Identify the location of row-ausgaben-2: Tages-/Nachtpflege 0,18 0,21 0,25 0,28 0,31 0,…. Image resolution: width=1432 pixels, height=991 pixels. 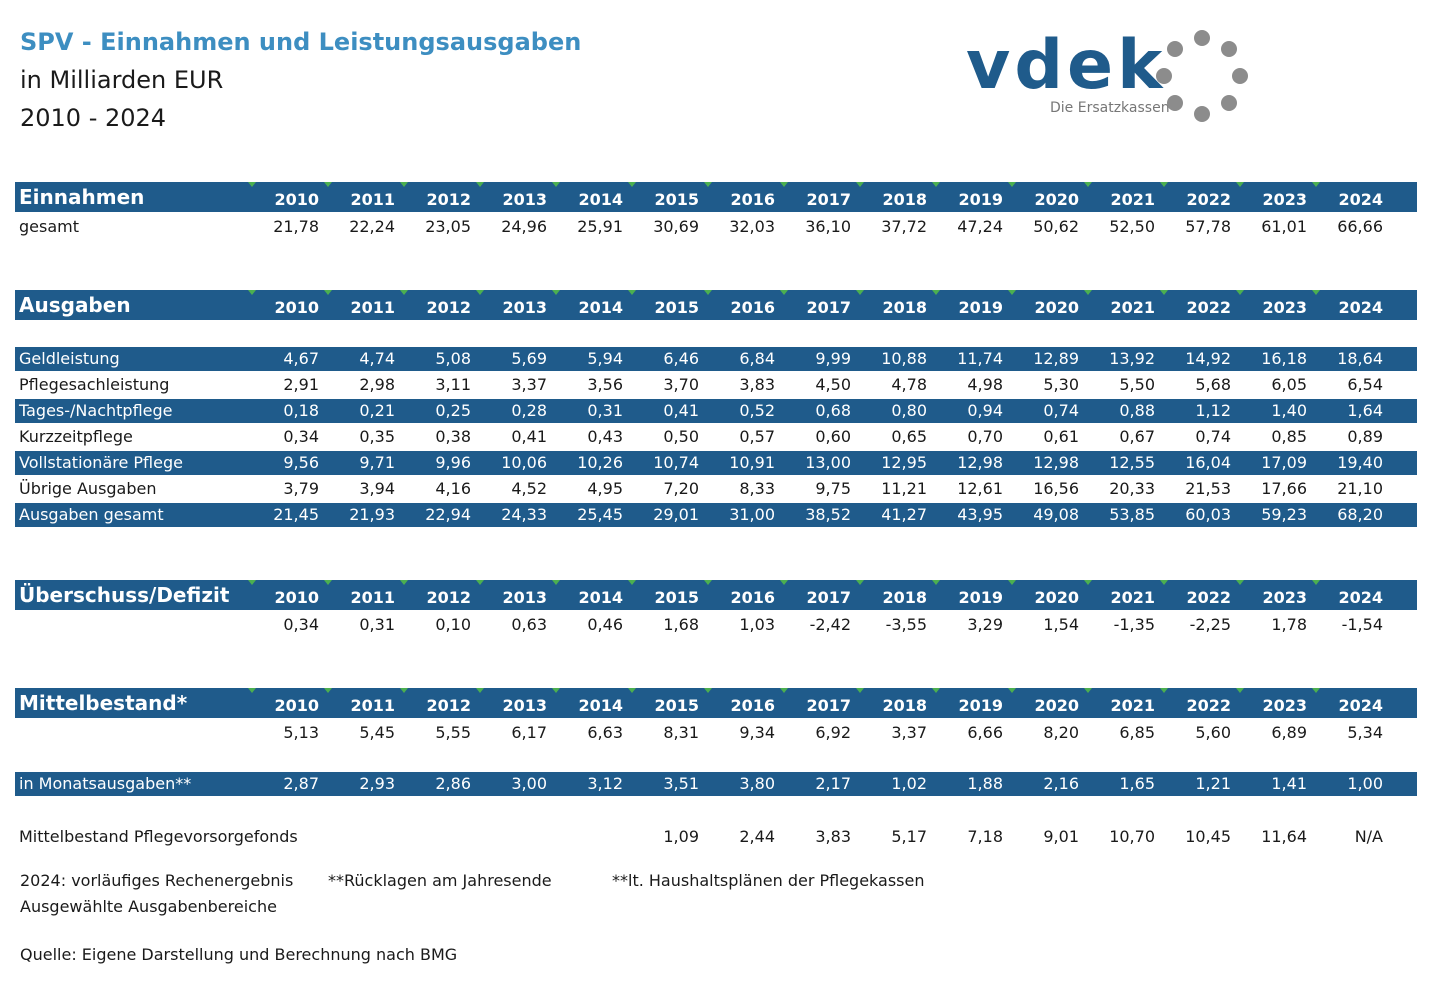
(716, 411).